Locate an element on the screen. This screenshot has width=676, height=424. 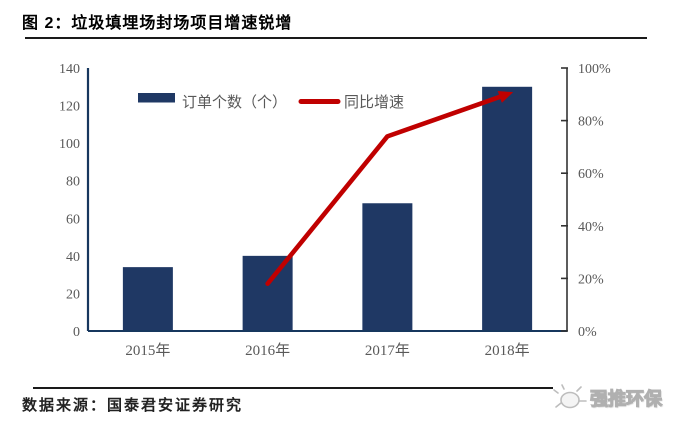
x-axis-label: 2018年 is located at coordinates (507, 350).